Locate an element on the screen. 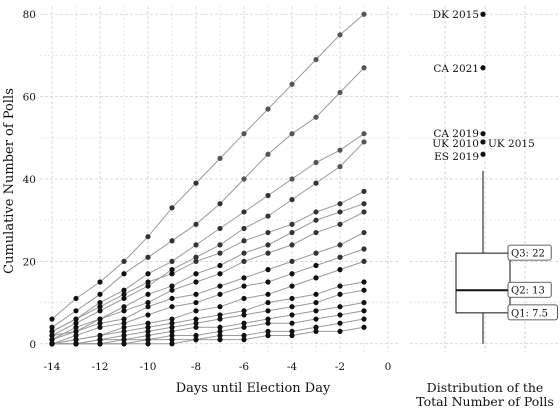  quartile-label: Q1: 7.5 is located at coordinates (532, 312).